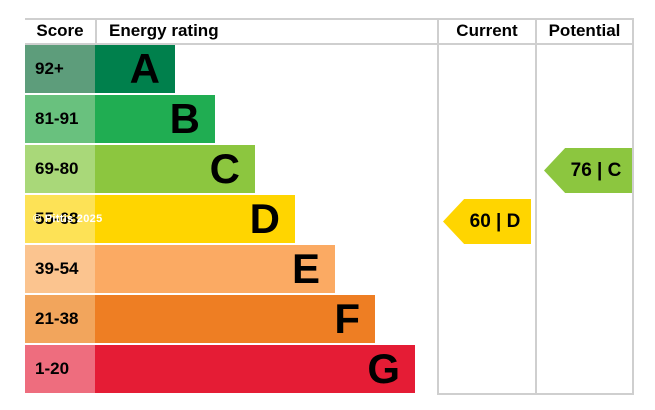 The image size is (655, 410). I want to click on header-score: Score, so click(60, 30).